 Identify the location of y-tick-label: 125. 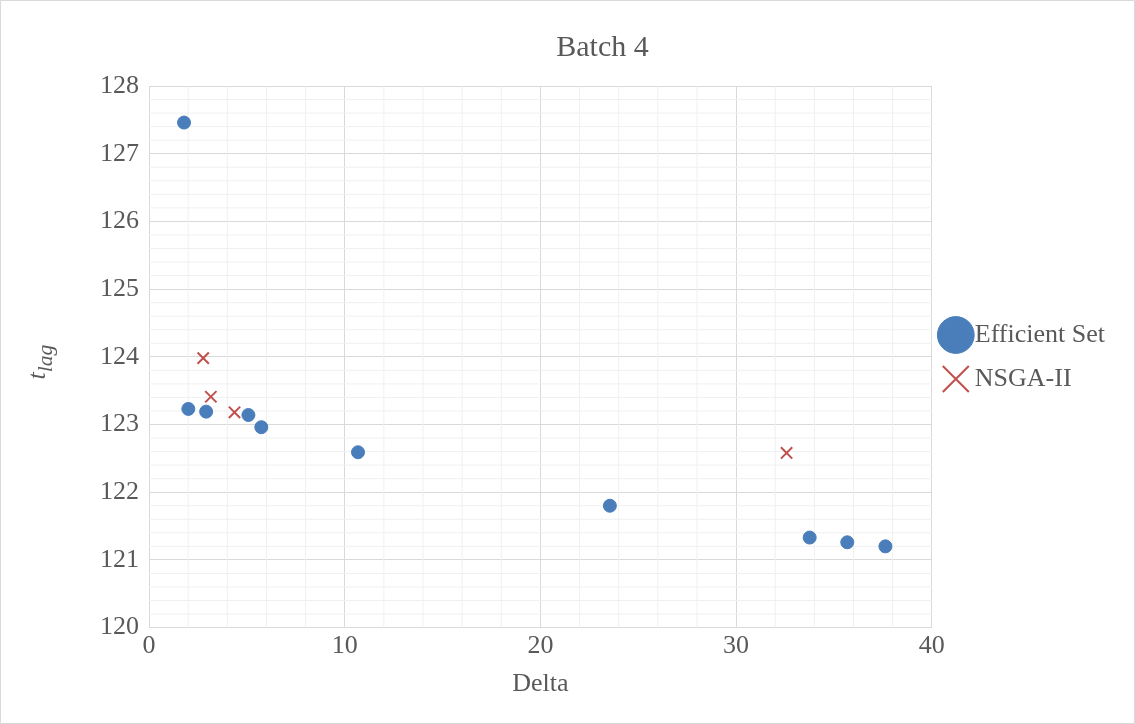
(119, 287).